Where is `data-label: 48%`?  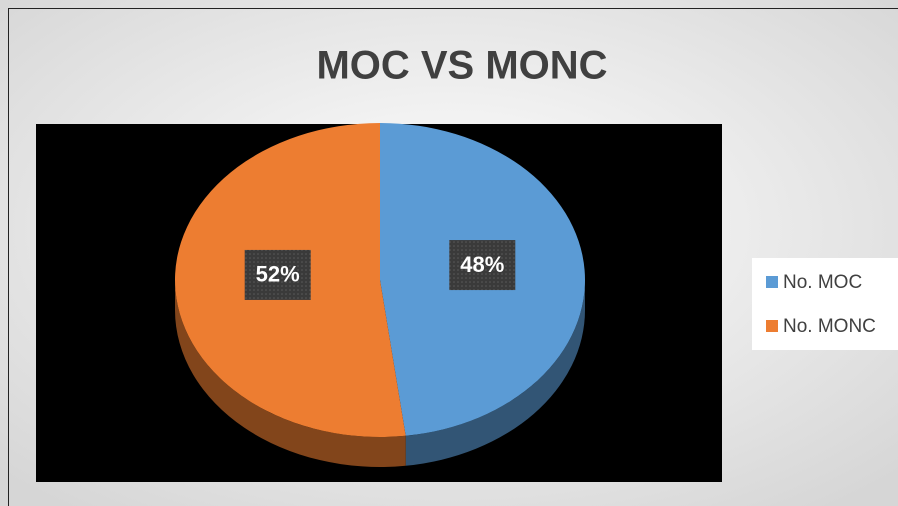 data-label: 48% is located at coordinates (482, 264).